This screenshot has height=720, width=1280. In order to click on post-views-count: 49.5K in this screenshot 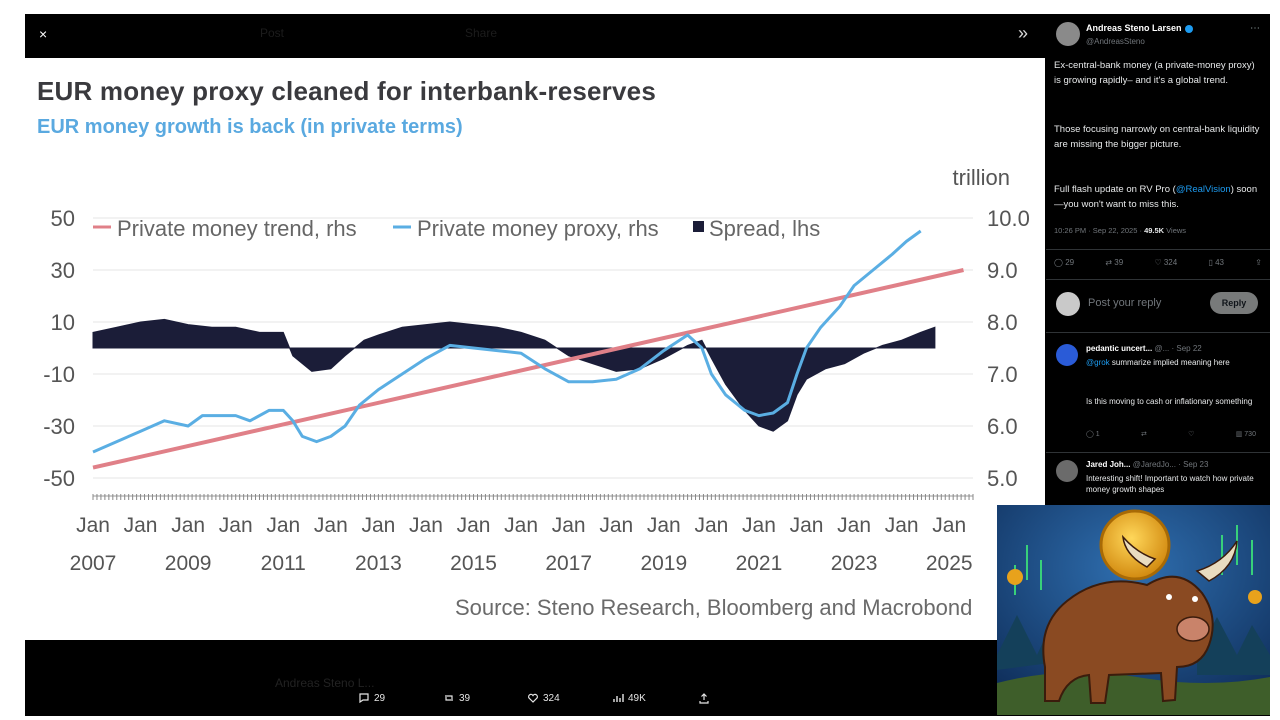, I will do `click(1154, 230)`.